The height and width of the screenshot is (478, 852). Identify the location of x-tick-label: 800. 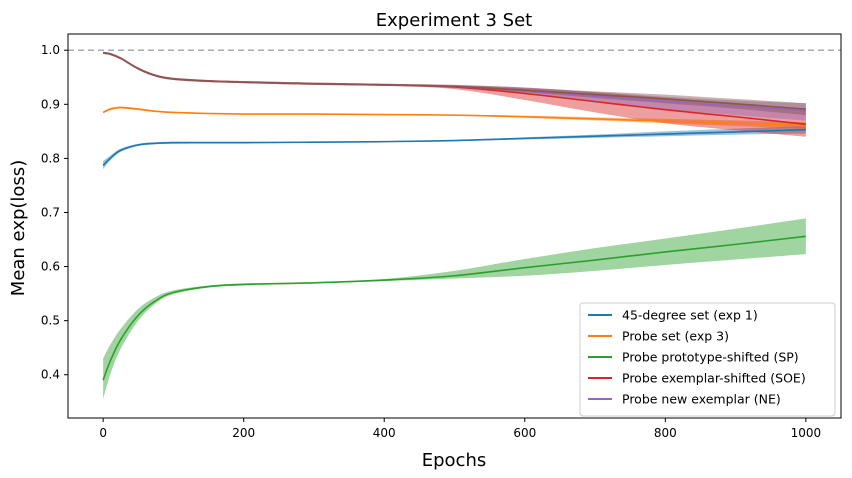
(665, 433).